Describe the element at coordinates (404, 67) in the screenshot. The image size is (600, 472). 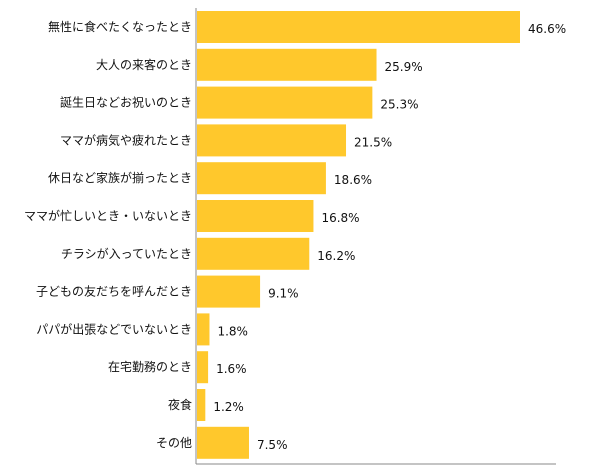
I see `value-label: 25.9%` at that location.